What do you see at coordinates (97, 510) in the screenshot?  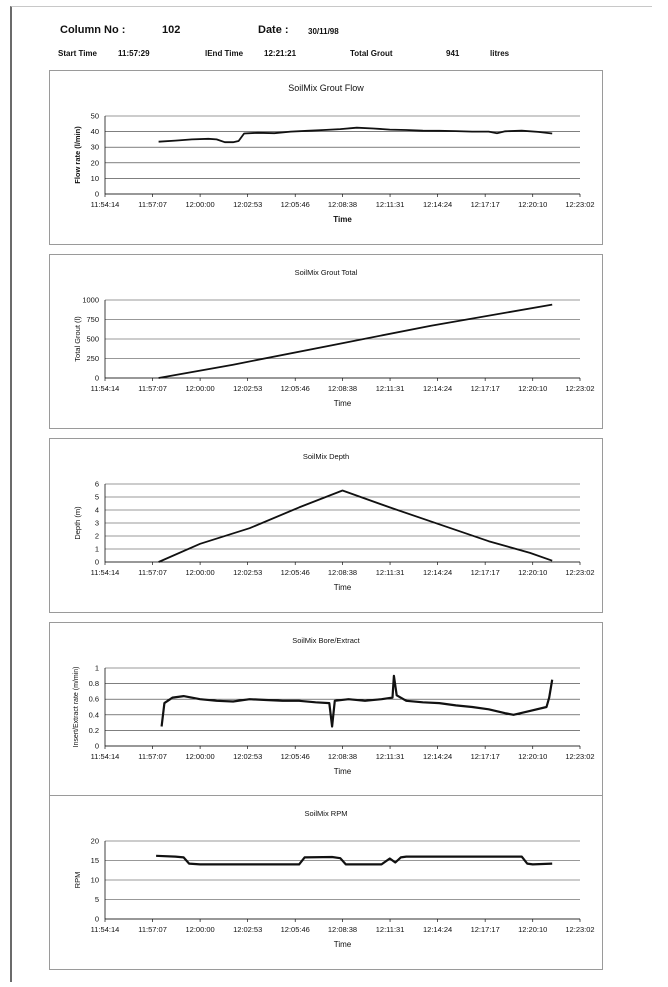 I see `y-tick-label: 4` at bounding box center [97, 510].